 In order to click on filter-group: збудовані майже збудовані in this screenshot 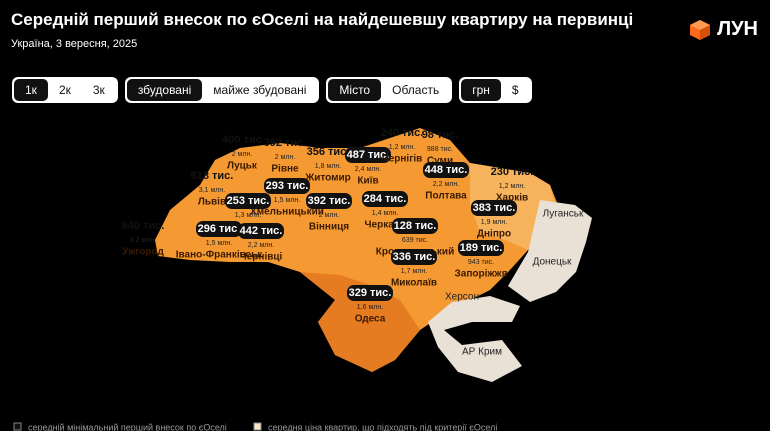, I will do `click(222, 90)`.